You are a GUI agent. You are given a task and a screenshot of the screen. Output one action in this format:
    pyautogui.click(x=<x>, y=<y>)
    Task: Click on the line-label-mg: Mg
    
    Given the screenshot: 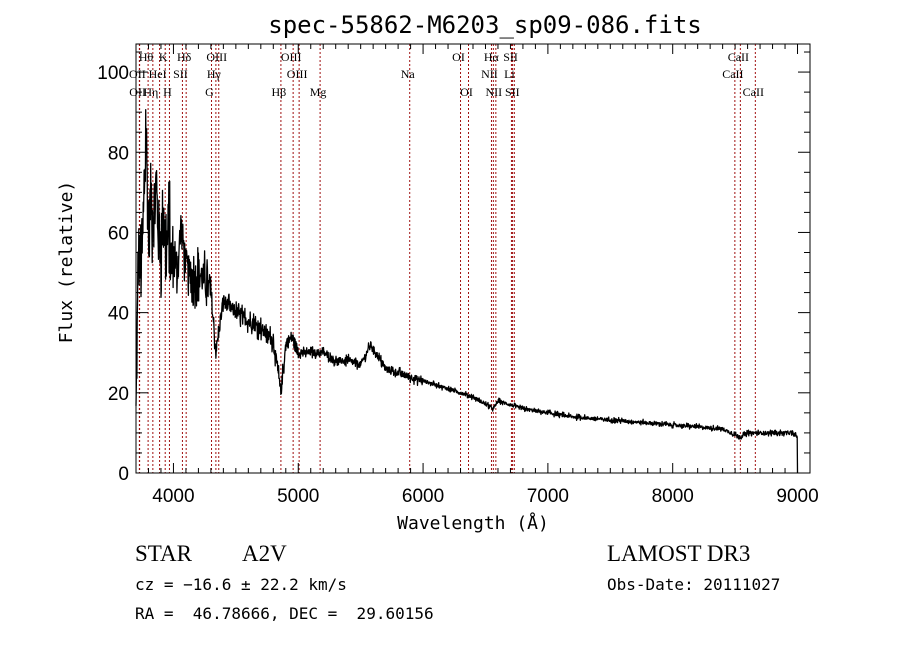 What is the action you would take?
    pyautogui.click(x=318, y=92)
    